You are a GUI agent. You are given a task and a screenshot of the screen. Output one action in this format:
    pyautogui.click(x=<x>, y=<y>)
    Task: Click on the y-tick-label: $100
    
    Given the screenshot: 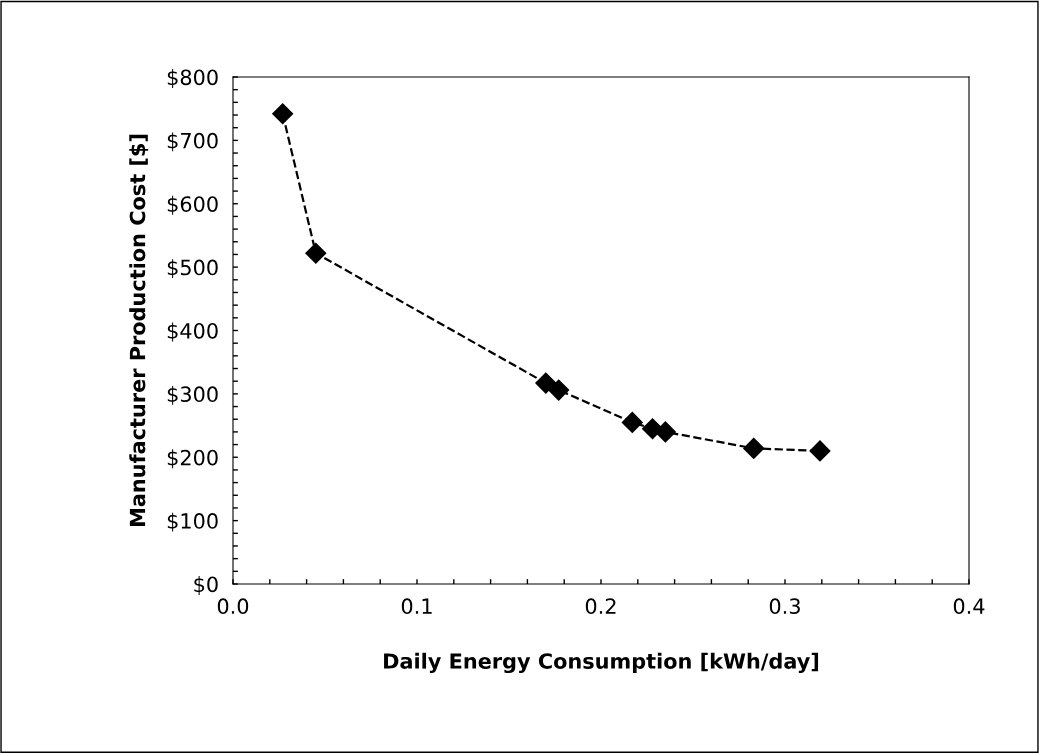 What is the action you would take?
    pyautogui.click(x=192, y=522)
    